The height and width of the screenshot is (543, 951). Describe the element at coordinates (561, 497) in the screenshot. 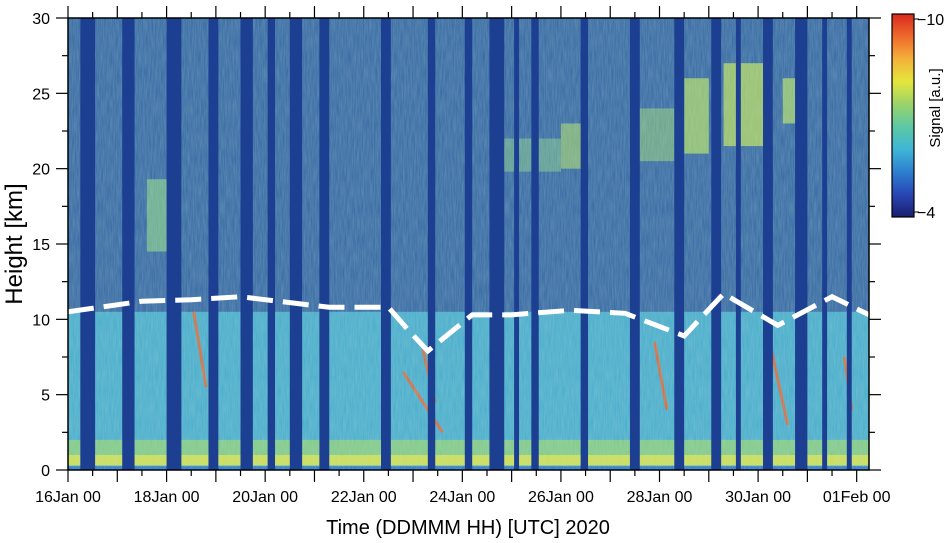

I see `x-tick-label: 26Jan 00` at that location.